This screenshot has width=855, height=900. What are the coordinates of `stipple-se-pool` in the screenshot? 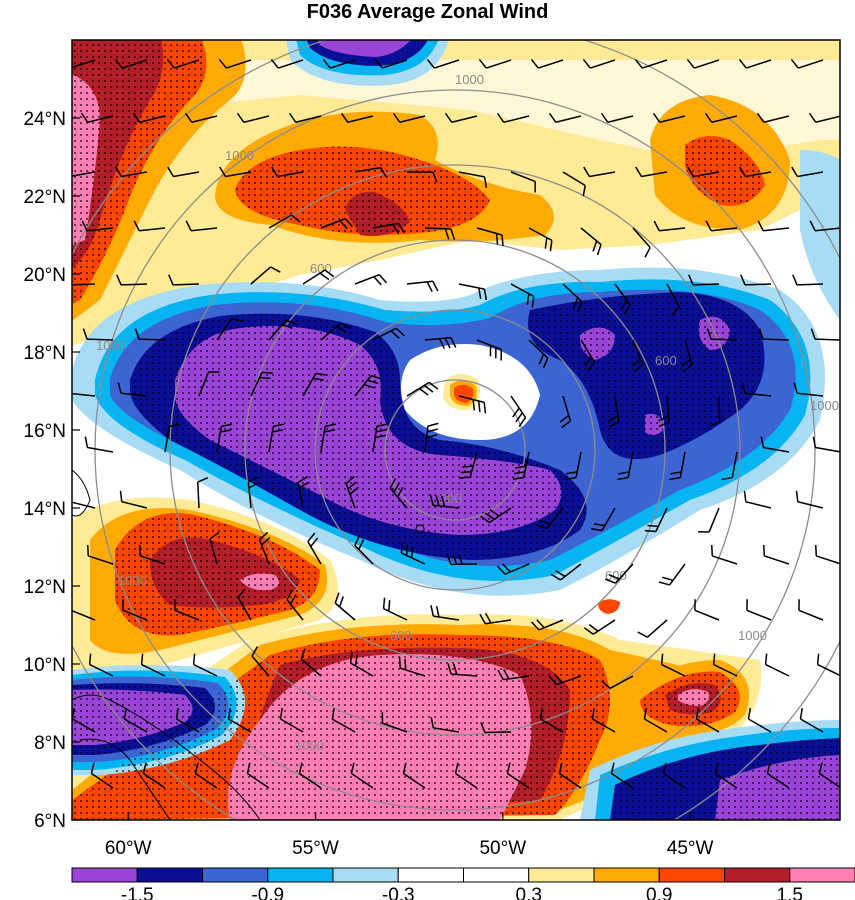 It's located at (725, 779).